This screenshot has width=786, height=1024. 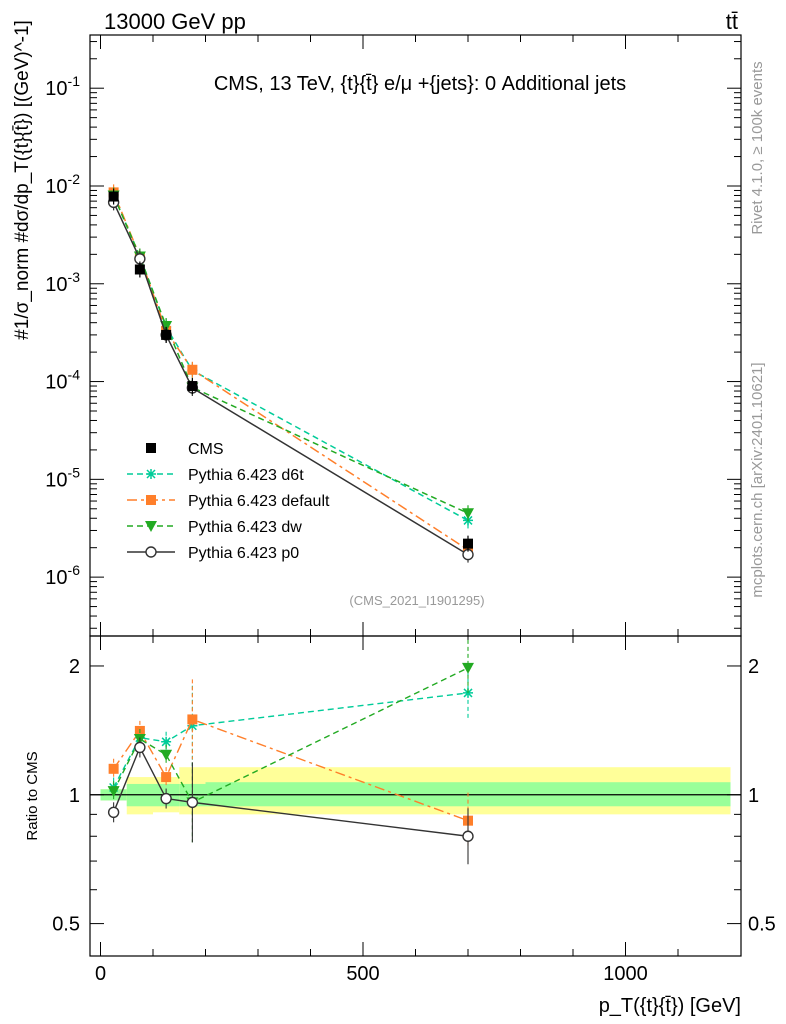 What do you see at coordinates (62, 477) in the screenshot?
I see `main-y-tick-label: 10⁻⁵` at bounding box center [62, 477].